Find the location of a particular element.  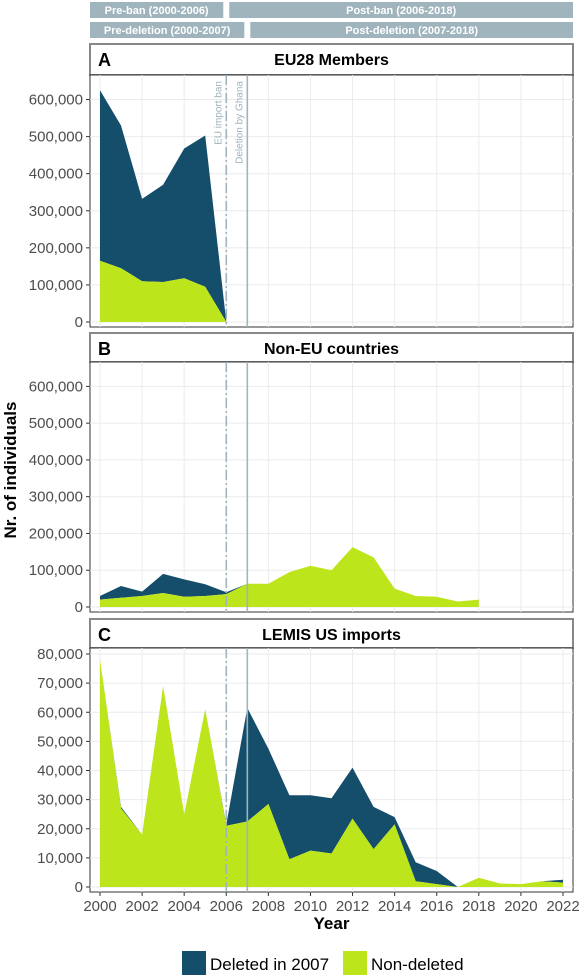

import-ban-label: EU import ban is located at coordinates (218, 113).